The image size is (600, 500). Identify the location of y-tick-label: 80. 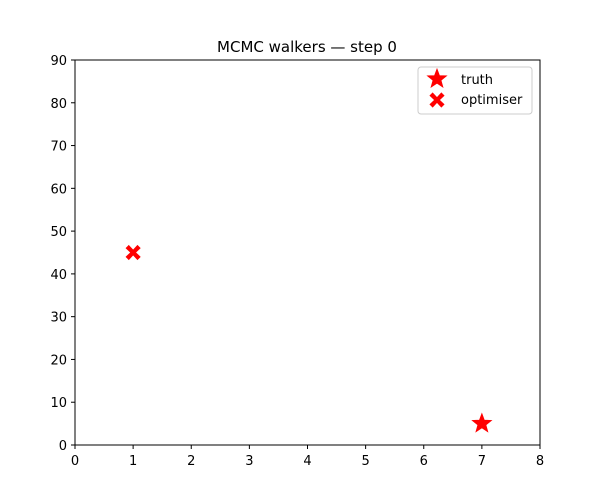
(58, 104).